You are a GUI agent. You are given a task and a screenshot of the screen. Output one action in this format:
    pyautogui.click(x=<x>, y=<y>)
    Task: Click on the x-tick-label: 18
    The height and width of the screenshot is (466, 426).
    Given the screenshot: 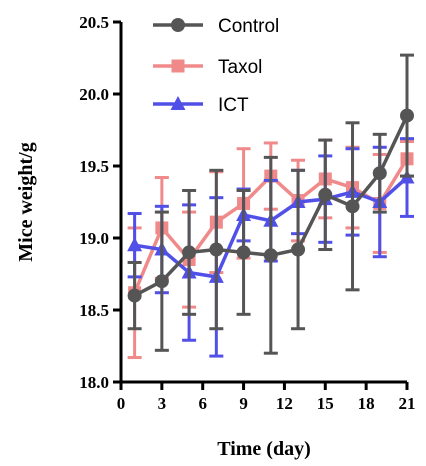 What is the action you would take?
    pyautogui.click(x=366, y=403)
    